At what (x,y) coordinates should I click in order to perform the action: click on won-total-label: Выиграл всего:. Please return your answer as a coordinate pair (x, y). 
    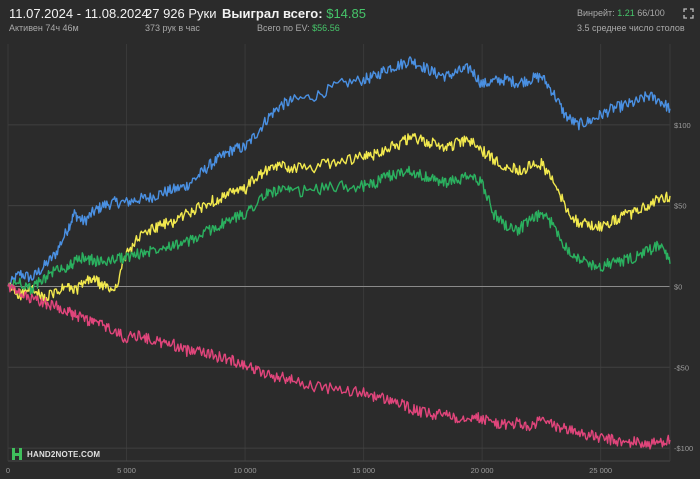
    Looking at the image, I should click on (272, 13).